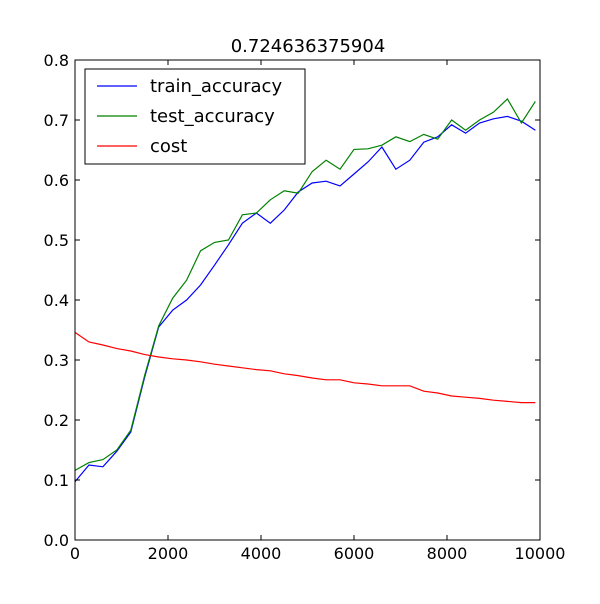  Describe the element at coordinates (168, 146) in the screenshot. I see `legend-label-cost: cost` at that location.